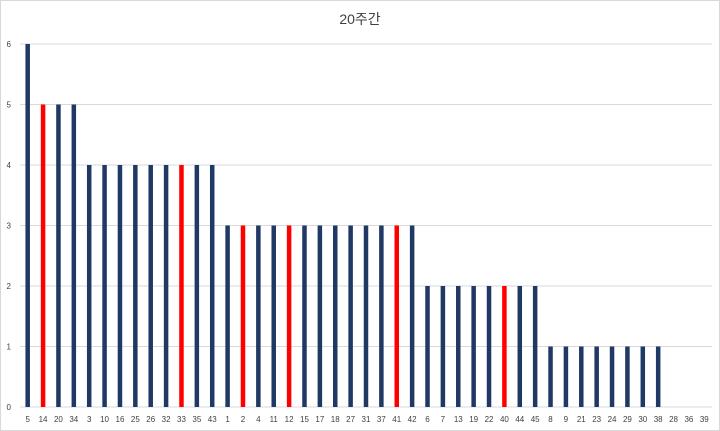 Image resolution: width=720 pixels, height=431 pixels. I want to click on x-tick-label: 19, so click(473, 419).